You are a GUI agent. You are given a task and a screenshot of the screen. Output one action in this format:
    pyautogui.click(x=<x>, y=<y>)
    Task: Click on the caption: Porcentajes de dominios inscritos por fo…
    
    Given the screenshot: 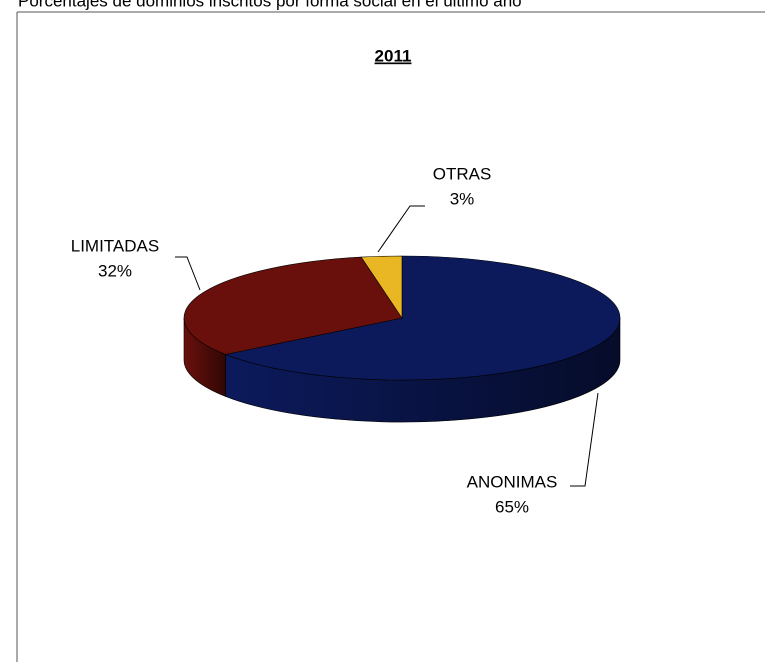 What is the action you would take?
    pyautogui.click(x=270, y=5)
    